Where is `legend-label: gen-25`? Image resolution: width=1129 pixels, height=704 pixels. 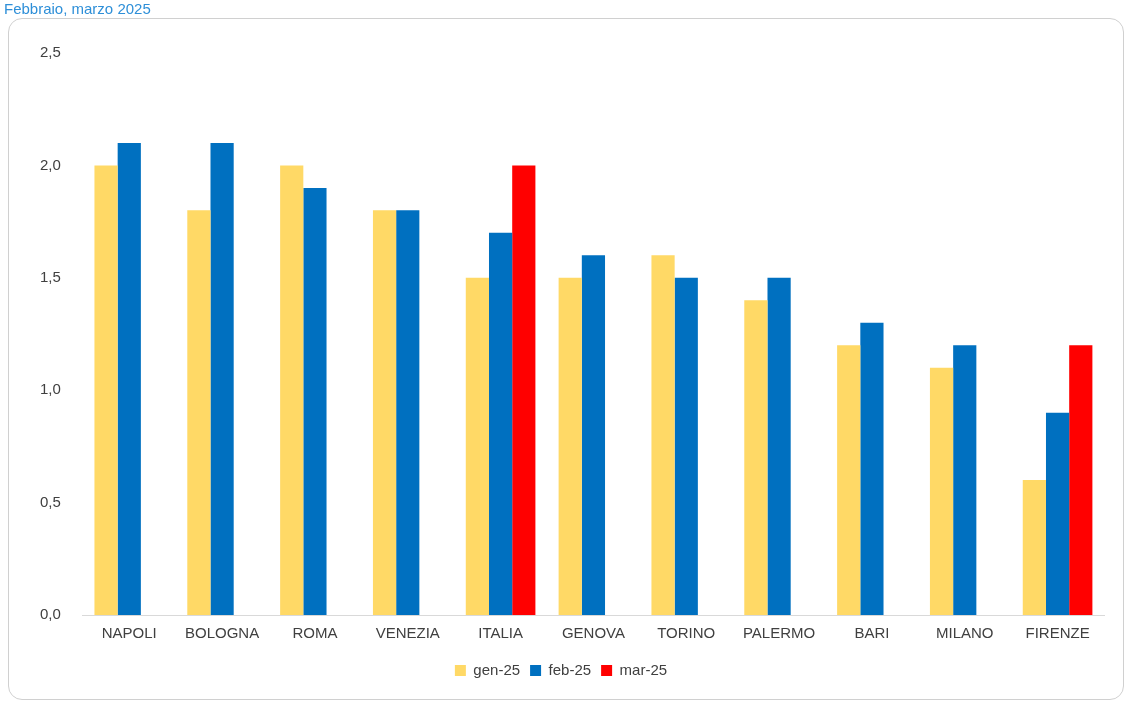 legend-label: gen-25 is located at coordinates (497, 669).